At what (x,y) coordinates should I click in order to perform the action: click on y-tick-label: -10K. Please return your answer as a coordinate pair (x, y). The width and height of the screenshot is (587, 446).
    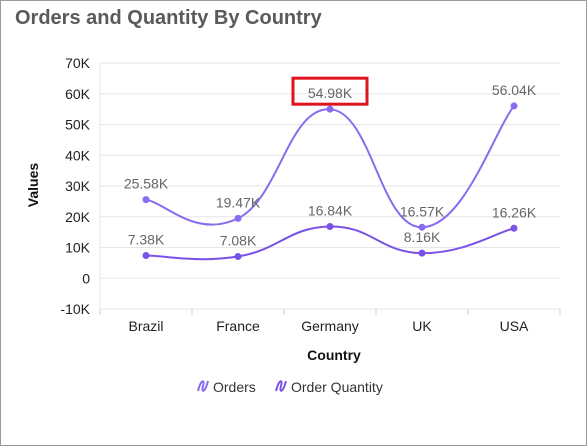
    Looking at the image, I should click on (75, 309).